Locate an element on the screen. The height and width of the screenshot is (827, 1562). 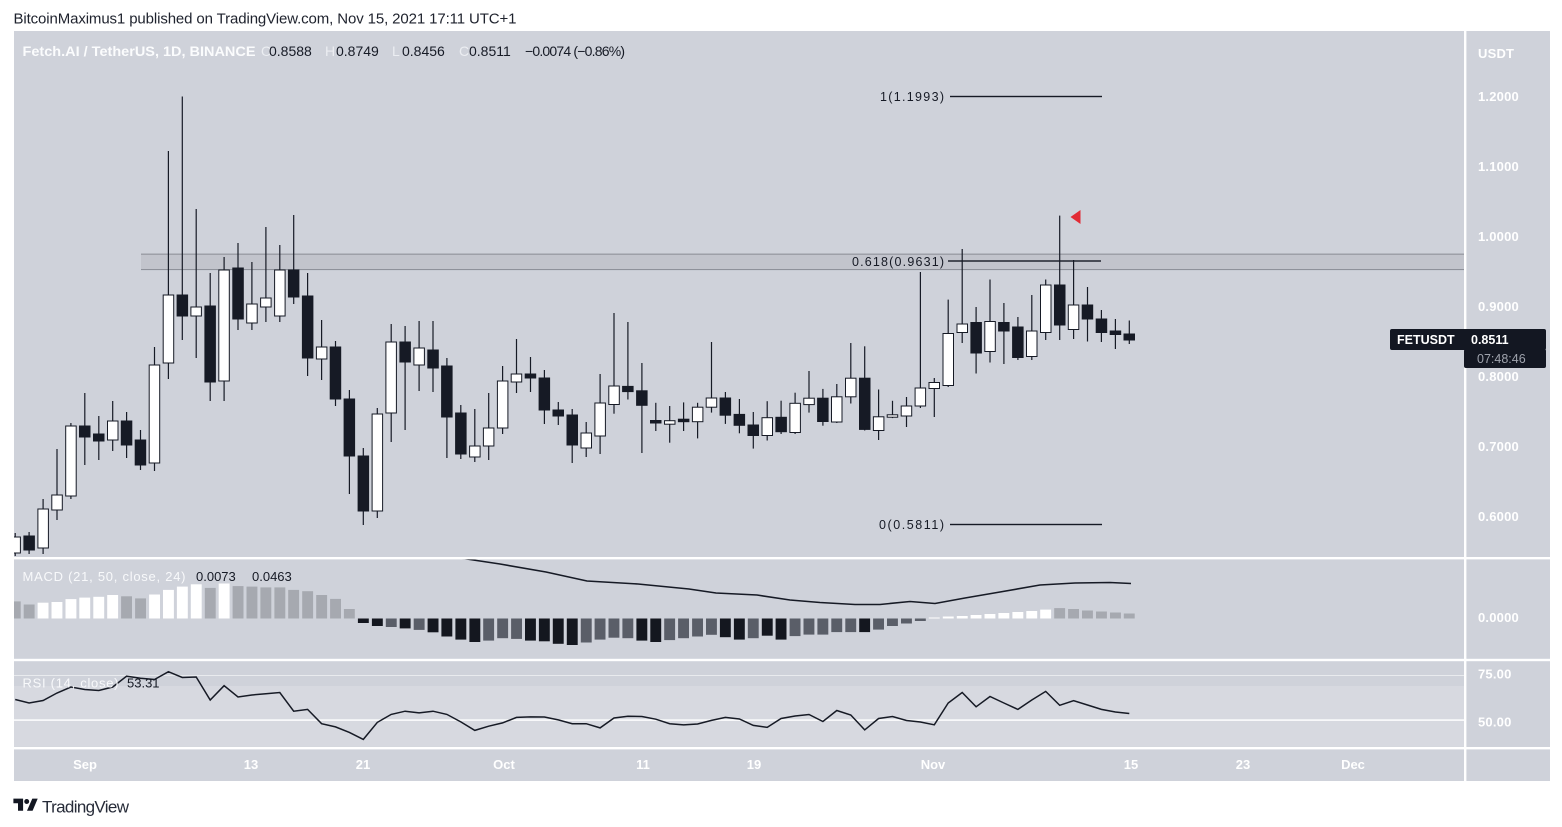
svg-text: 0.618(0.9631) is located at coordinates (898, 262).